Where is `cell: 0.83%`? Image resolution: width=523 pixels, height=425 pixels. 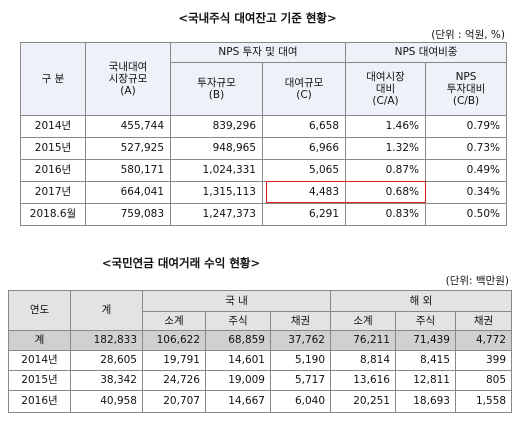
cell: 0.83% is located at coordinates (386, 214).